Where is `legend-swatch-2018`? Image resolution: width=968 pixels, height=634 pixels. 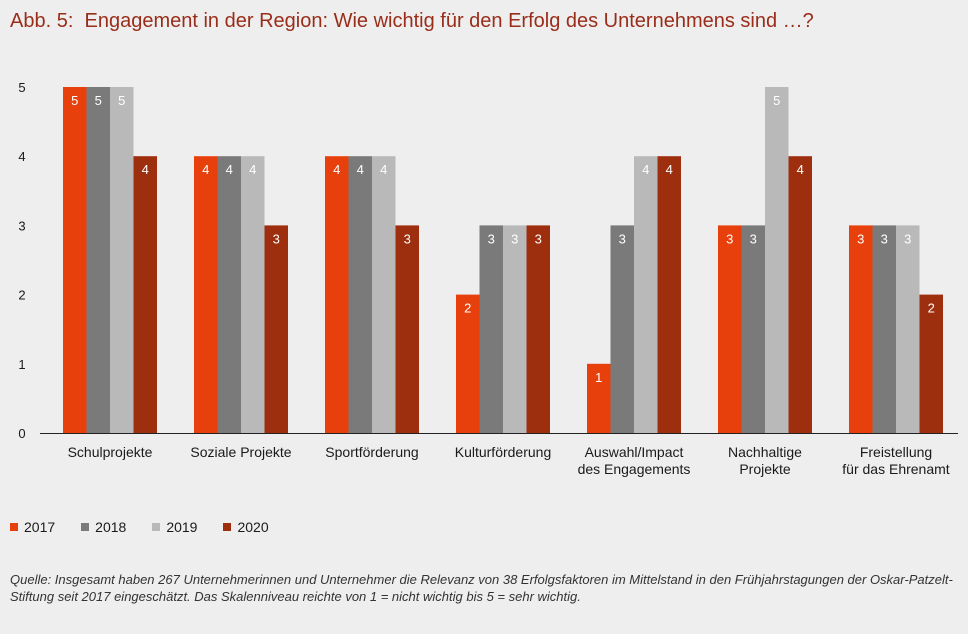
legend-swatch-2018 is located at coordinates (85, 527).